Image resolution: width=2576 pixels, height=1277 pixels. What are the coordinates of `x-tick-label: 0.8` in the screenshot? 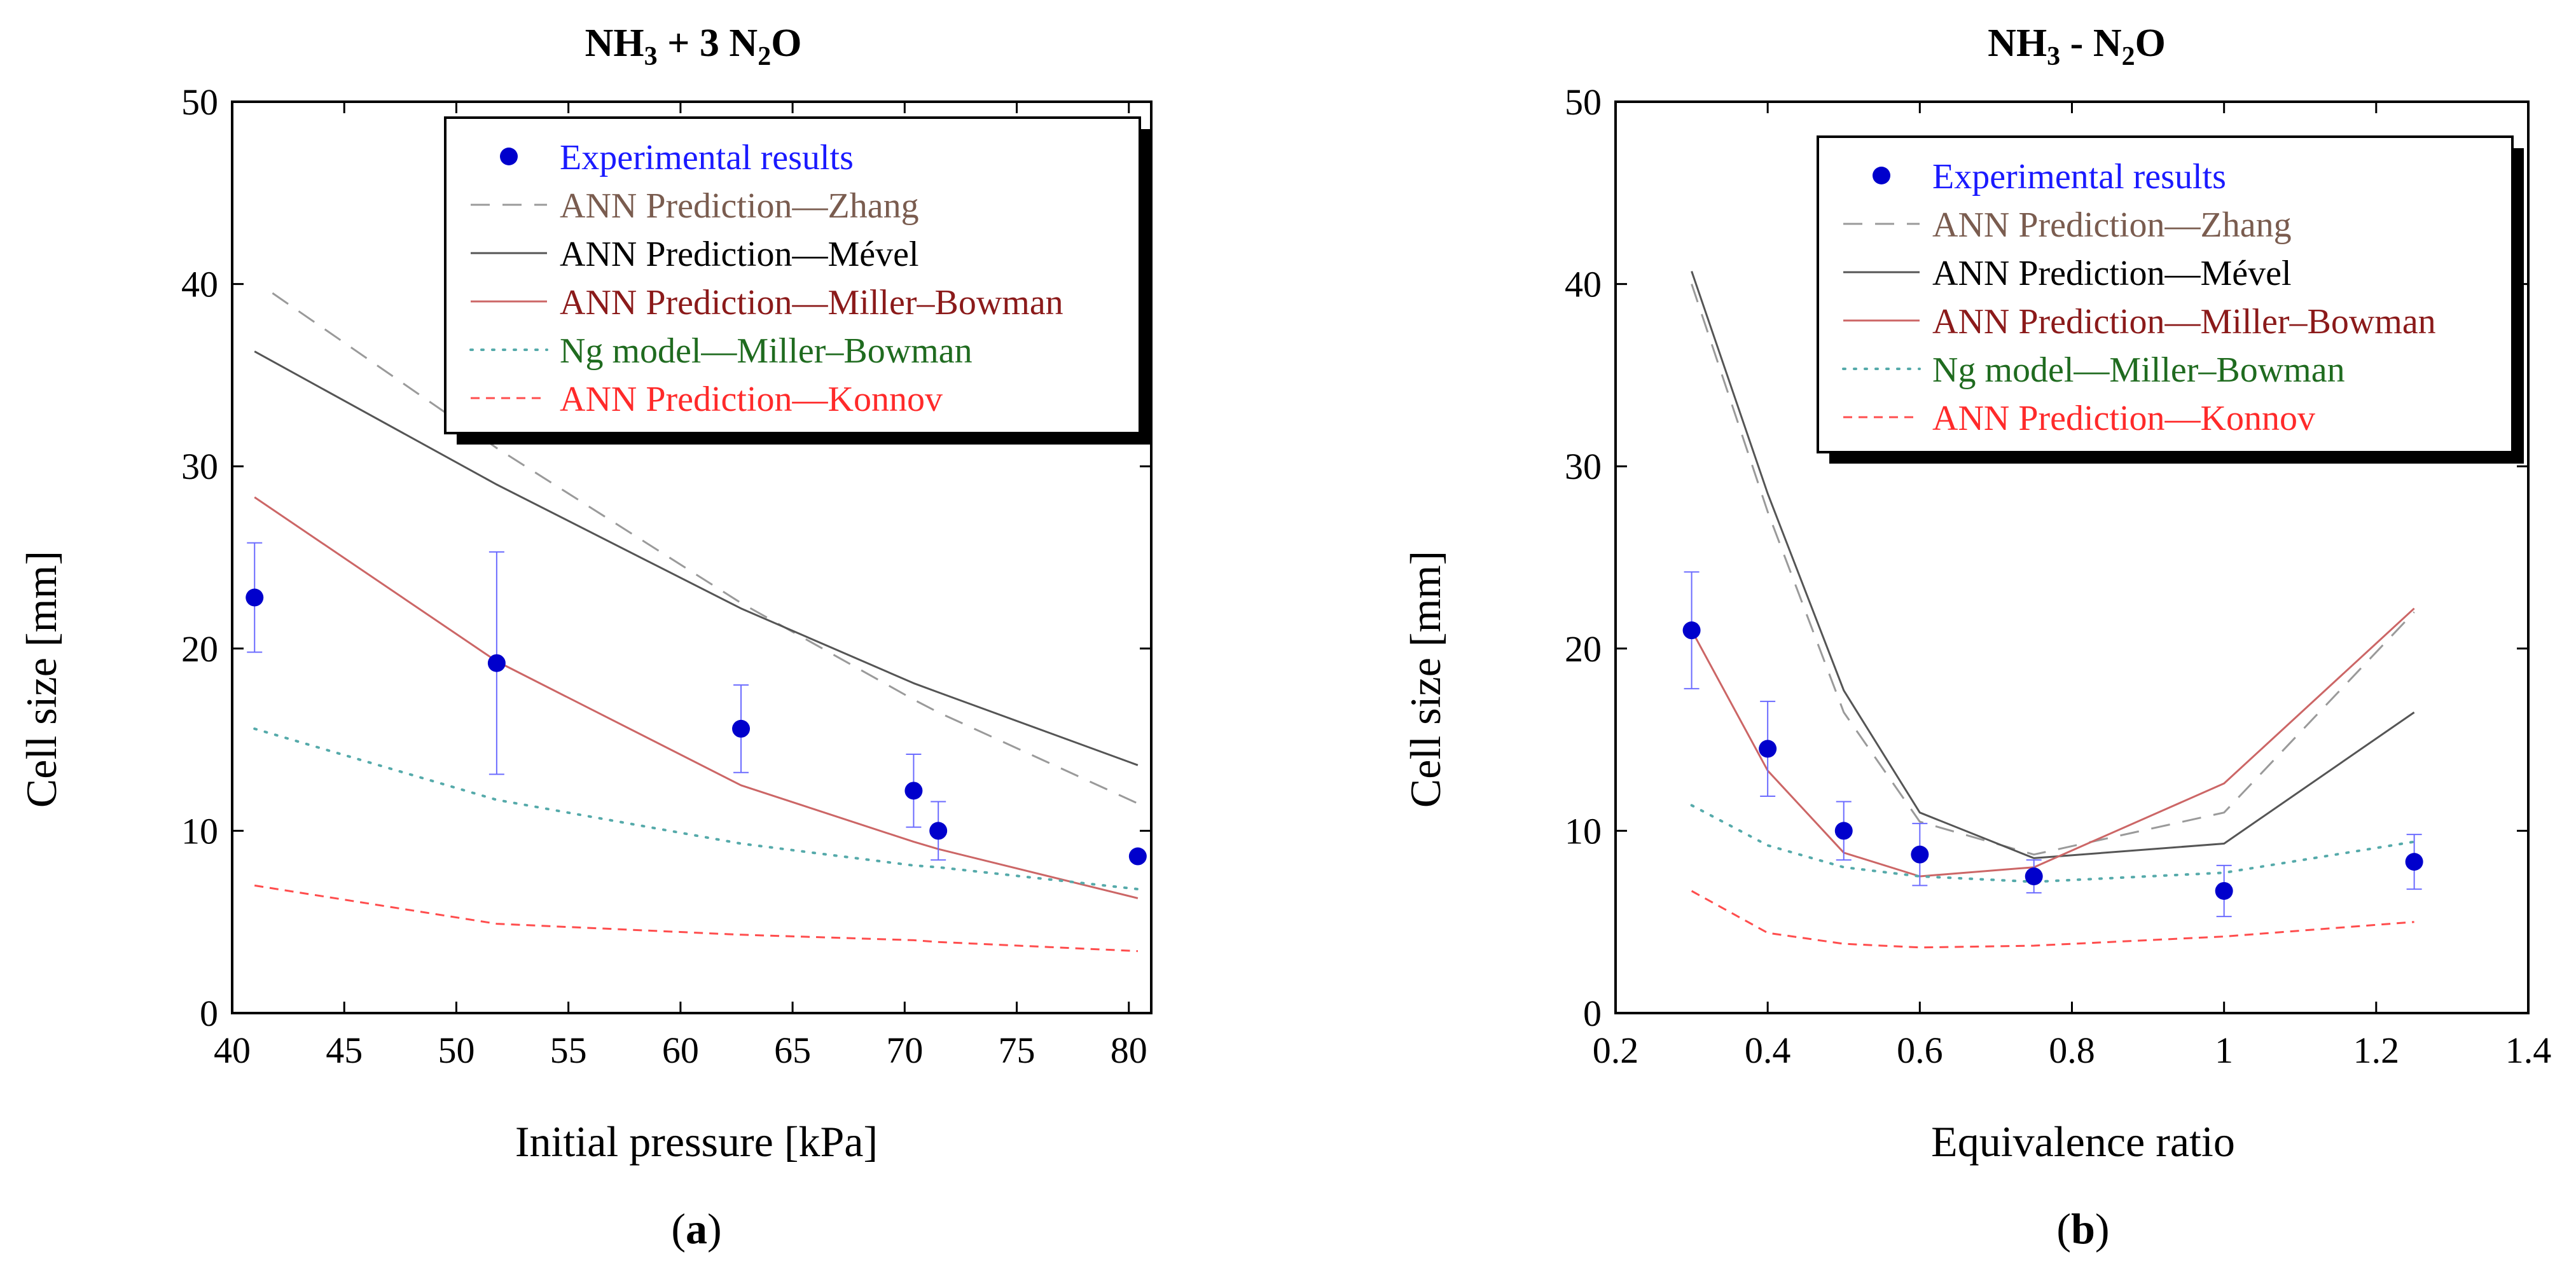 It's located at (2072, 1050).